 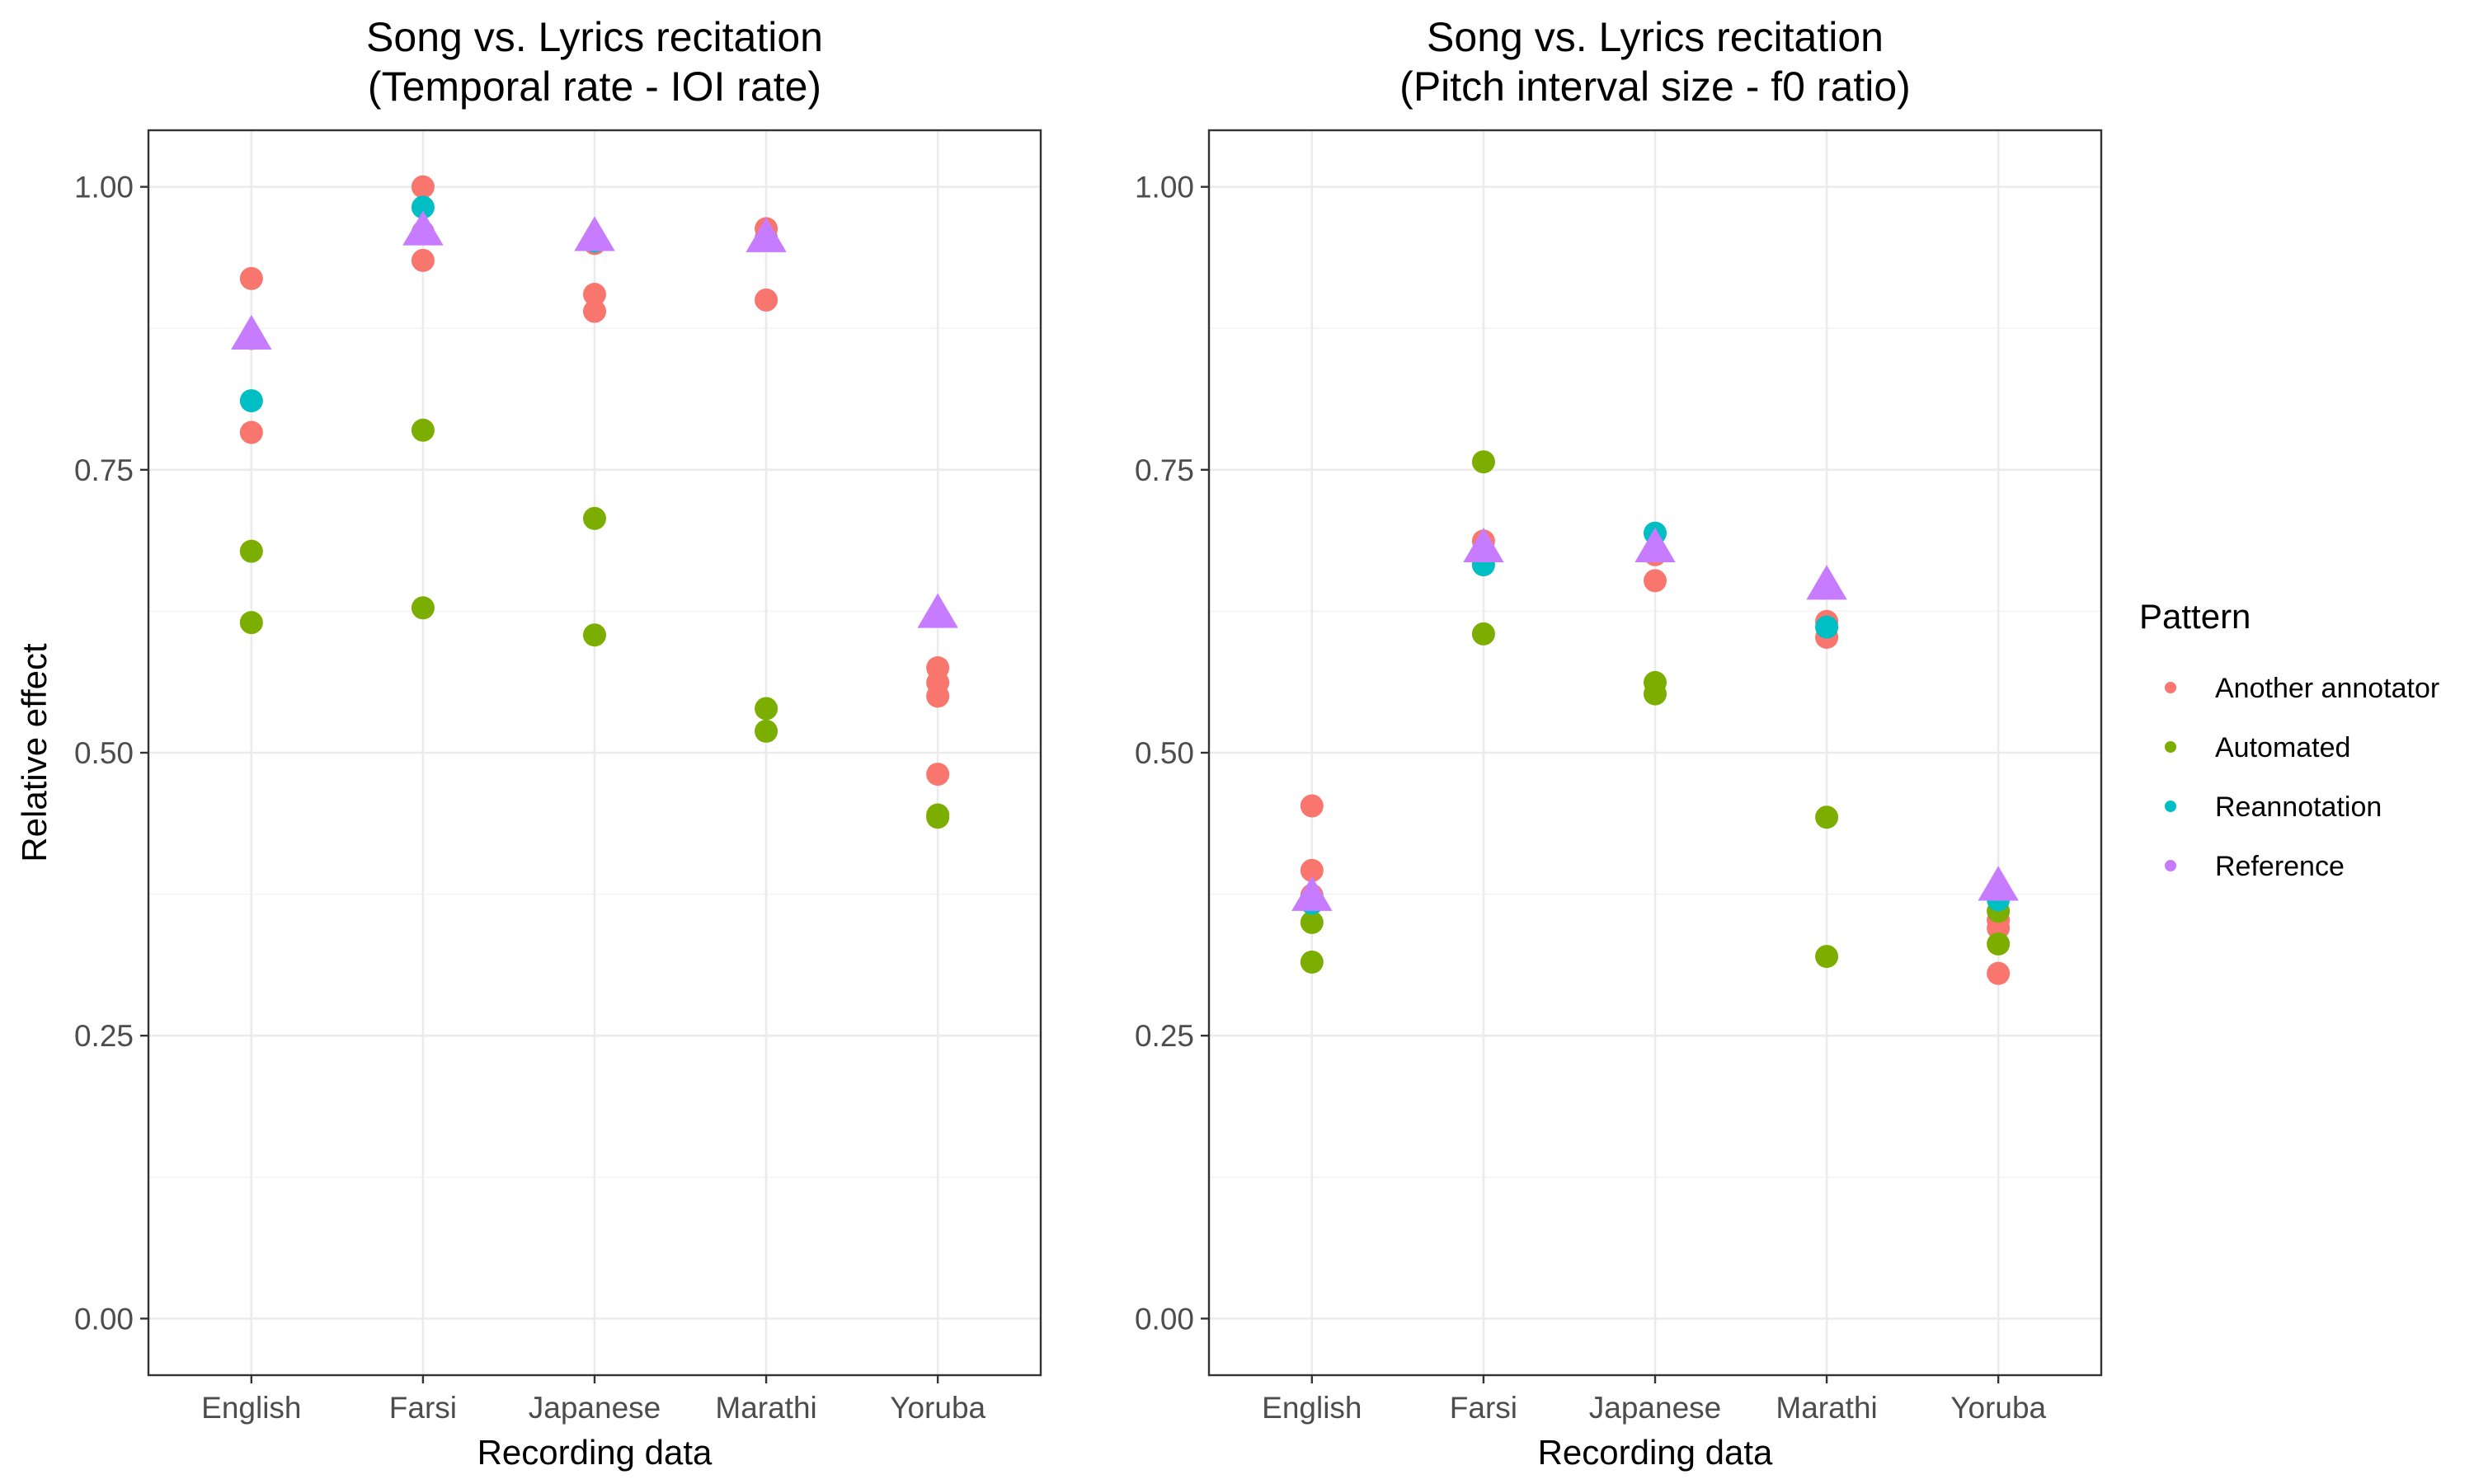 I want to click on chart-title-line: (Temporal rate - IOI rate), so click(x=594, y=86).